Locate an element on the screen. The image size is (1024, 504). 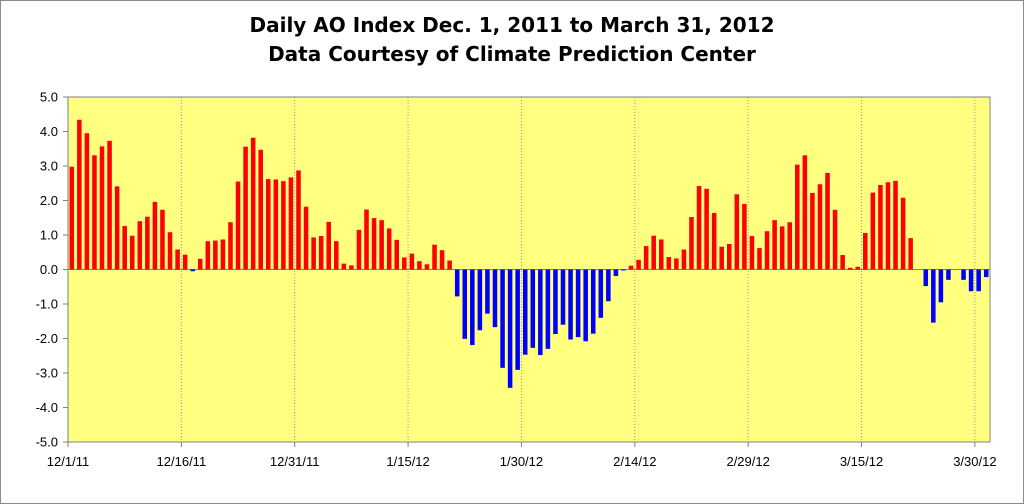
y-tick-label: -4.0 is located at coordinates (47, 407).